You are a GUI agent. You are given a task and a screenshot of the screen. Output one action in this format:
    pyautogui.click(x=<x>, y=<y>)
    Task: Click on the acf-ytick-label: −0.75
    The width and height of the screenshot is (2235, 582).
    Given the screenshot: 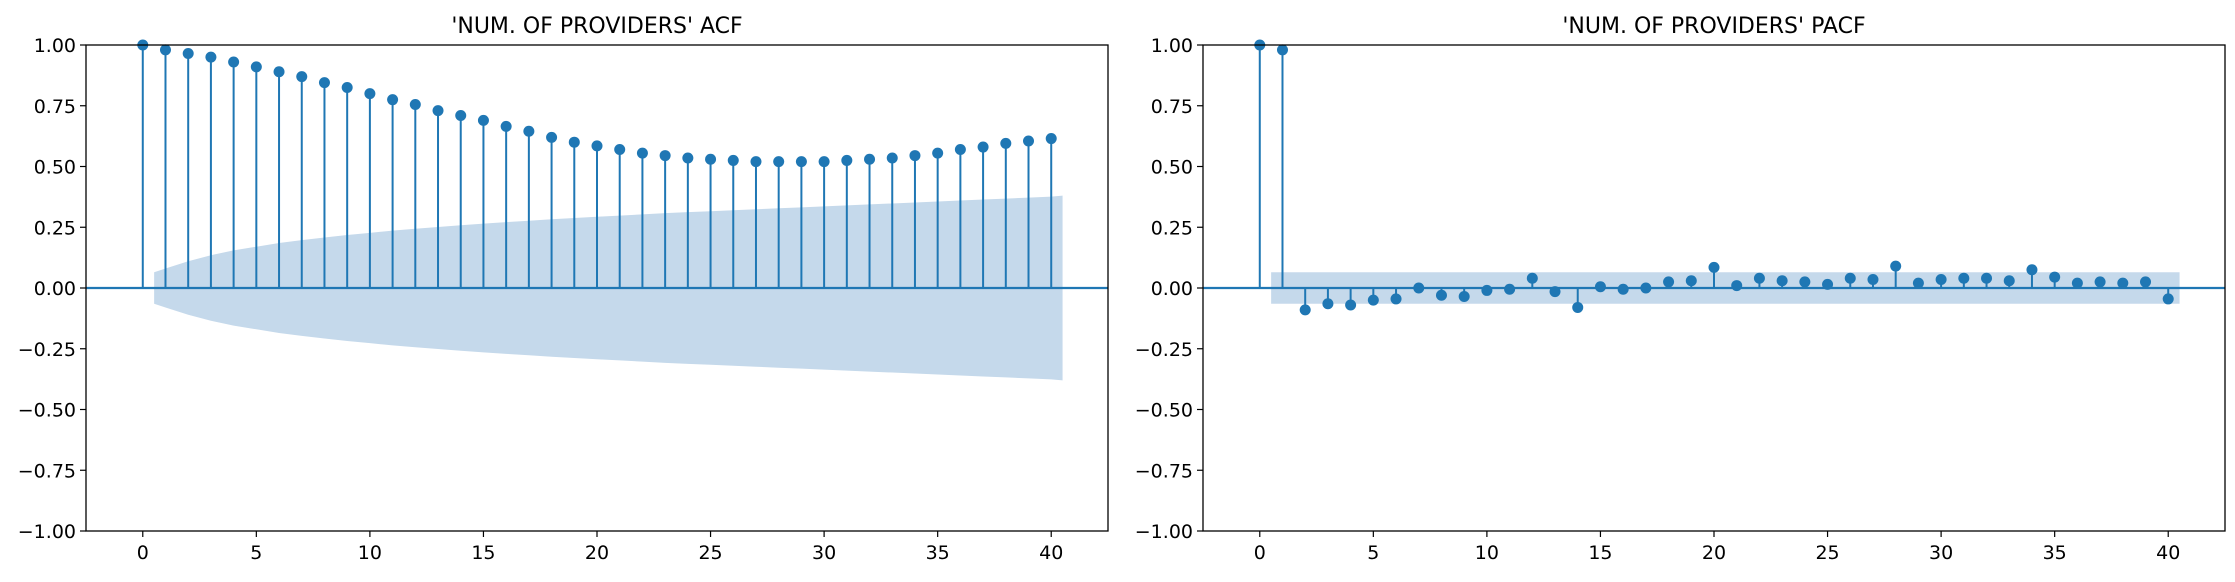 What is the action you would take?
    pyautogui.click(x=47, y=471)
    